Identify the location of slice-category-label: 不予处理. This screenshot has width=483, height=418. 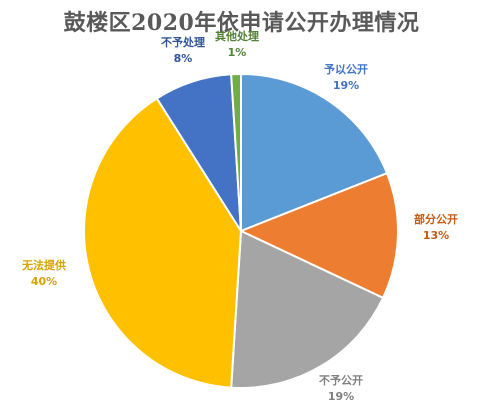
(183, 42).